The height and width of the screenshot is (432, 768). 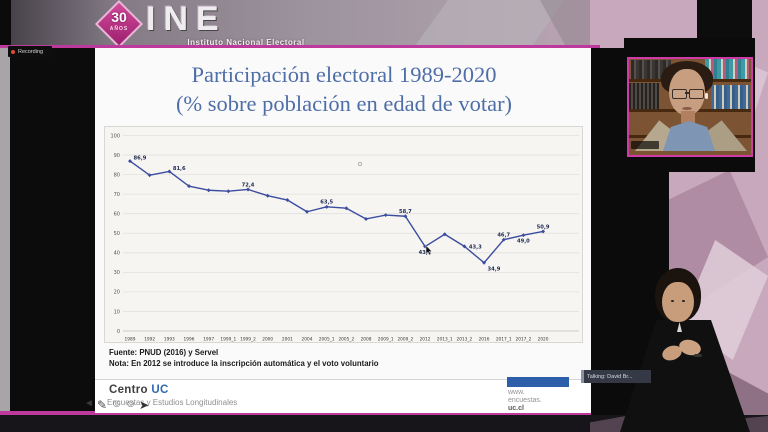 I want to click on corner-fill, so click(x=5, y=24).